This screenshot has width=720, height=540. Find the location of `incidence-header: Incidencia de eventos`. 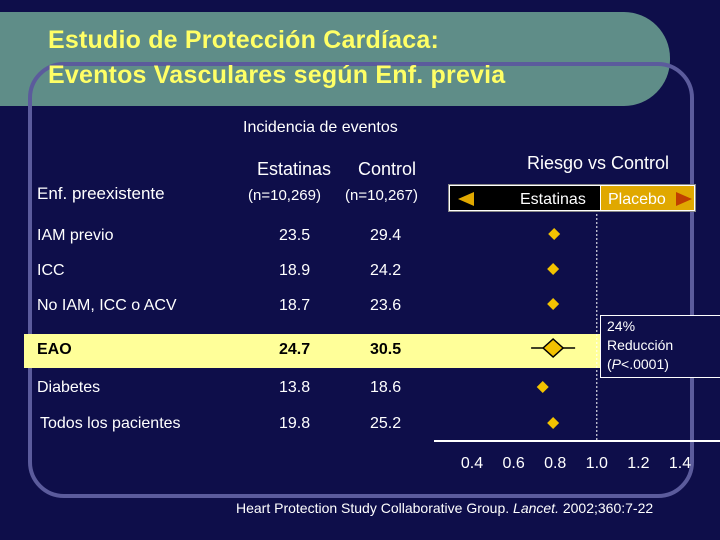

incidence-header: Incidencia de eventos is located at coordinates (320, 127).